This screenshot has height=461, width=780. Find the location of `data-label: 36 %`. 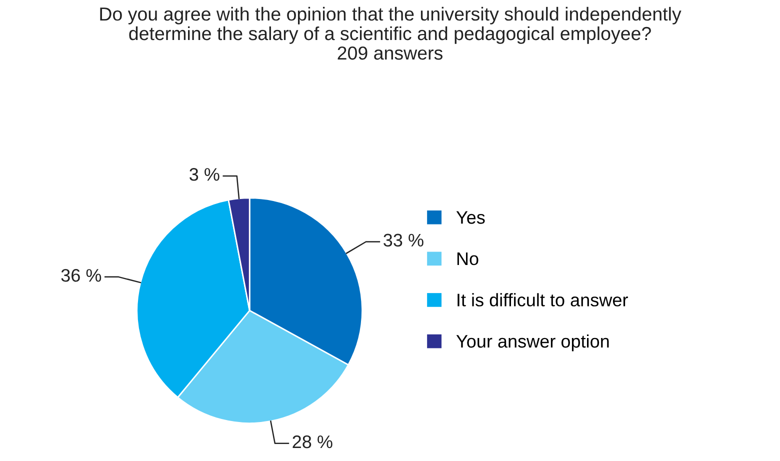

data-label: 36 % is located at coordinates (81, 275).